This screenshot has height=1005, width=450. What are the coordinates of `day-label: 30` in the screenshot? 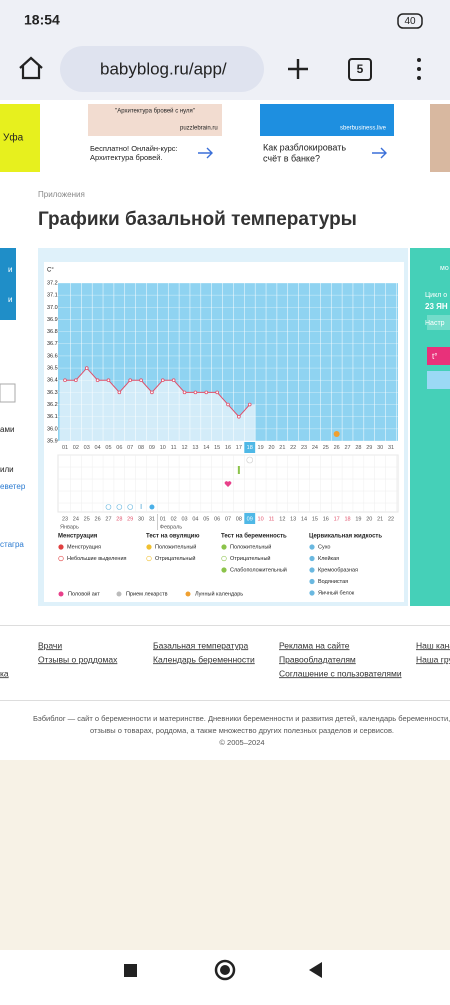 It's located at (380, 448).